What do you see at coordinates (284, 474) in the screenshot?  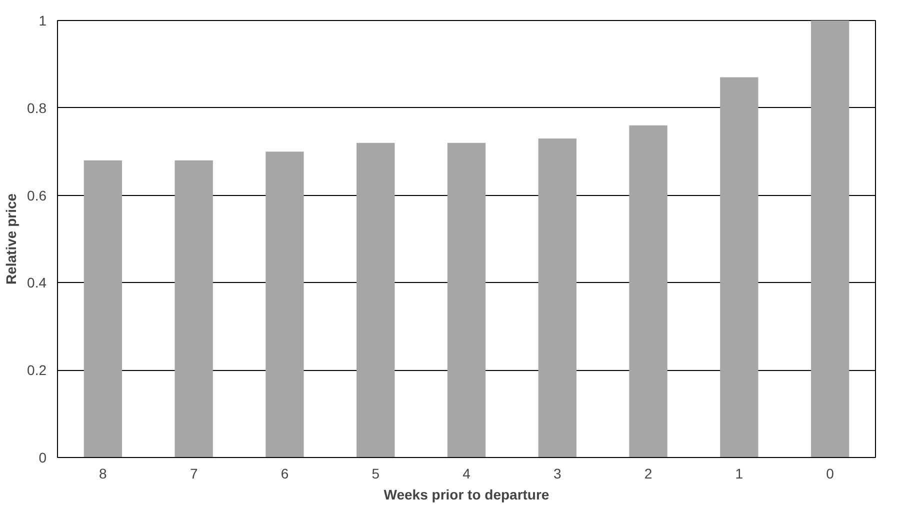 I see `x-tick-label: 6` at bounding box center [284, 474].